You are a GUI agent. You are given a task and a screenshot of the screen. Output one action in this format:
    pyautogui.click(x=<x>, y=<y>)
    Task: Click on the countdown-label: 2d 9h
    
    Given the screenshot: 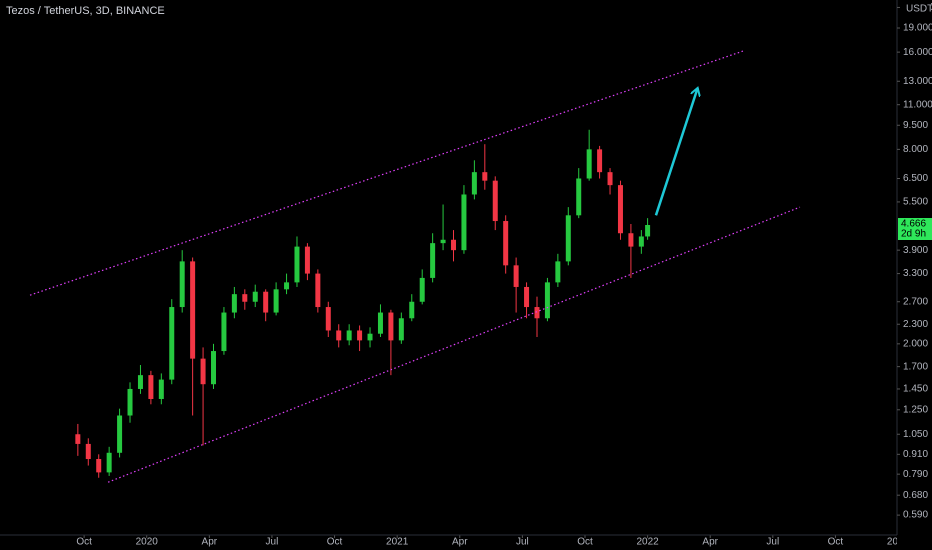 What is the action you would take?
    pyautogui.click(x=913, y=234)
    